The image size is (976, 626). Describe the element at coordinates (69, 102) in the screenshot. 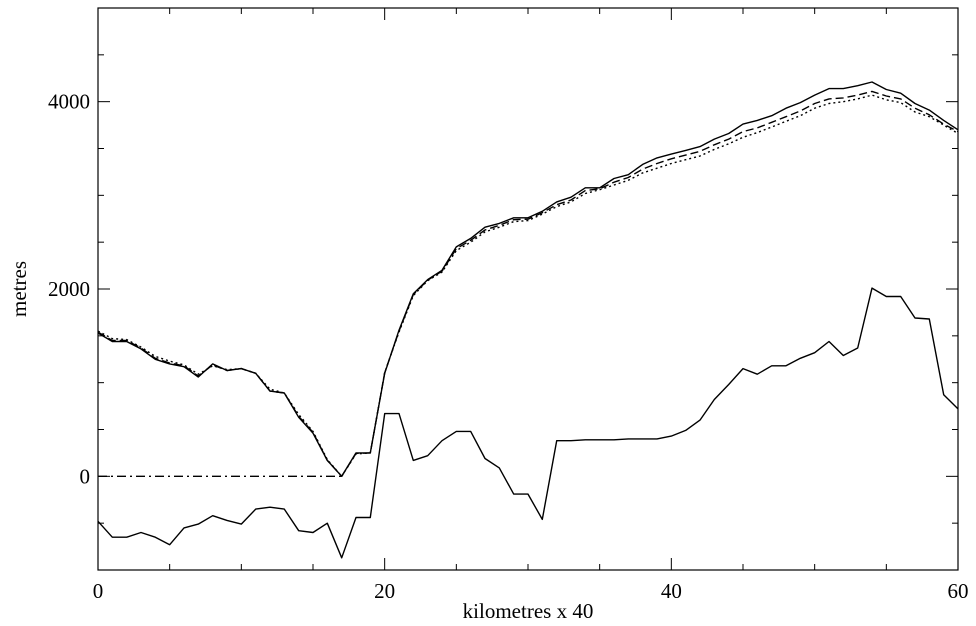

I see `y-tick-label: 4000` at that location.